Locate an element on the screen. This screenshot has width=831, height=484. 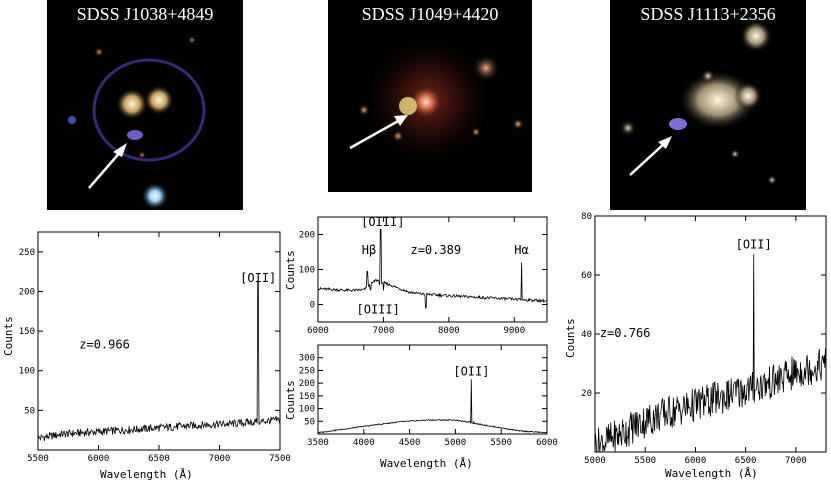
y-tick-label: 80 is located at coordinates (586, 217).